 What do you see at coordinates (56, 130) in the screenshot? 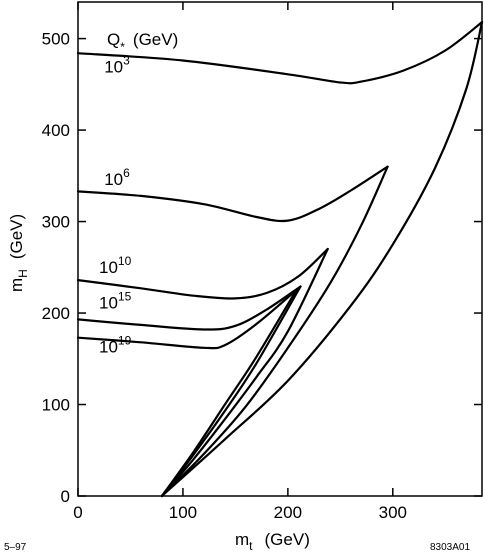
I see `y-tick-label-4: 400` at bounding box center [56, 130].